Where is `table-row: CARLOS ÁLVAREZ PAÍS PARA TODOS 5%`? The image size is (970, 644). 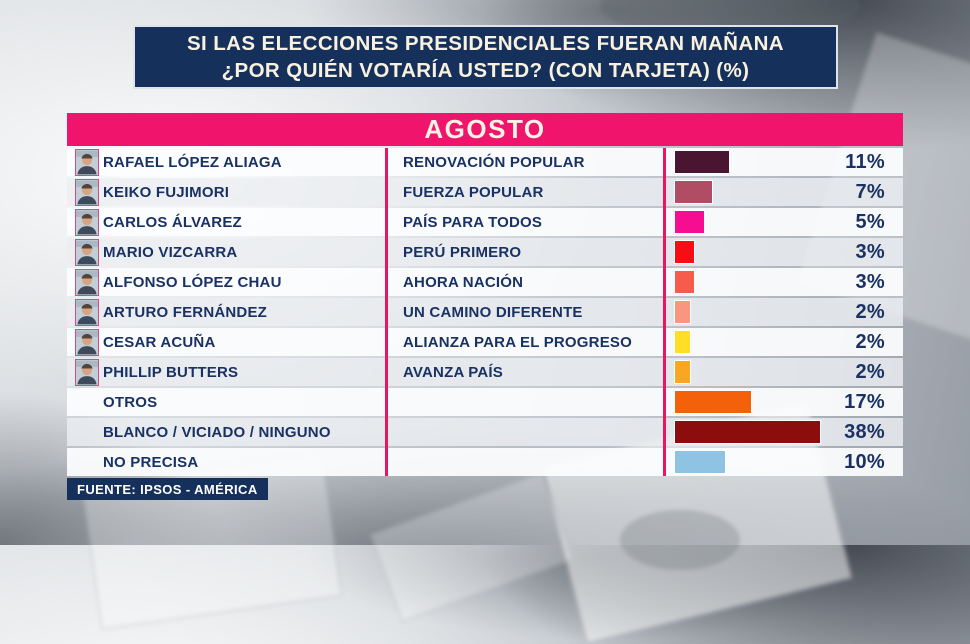
table-row: CARLOS ÁLVAREZ PAÍS PARA TODOS 5% is located at coordinates (485, 222).